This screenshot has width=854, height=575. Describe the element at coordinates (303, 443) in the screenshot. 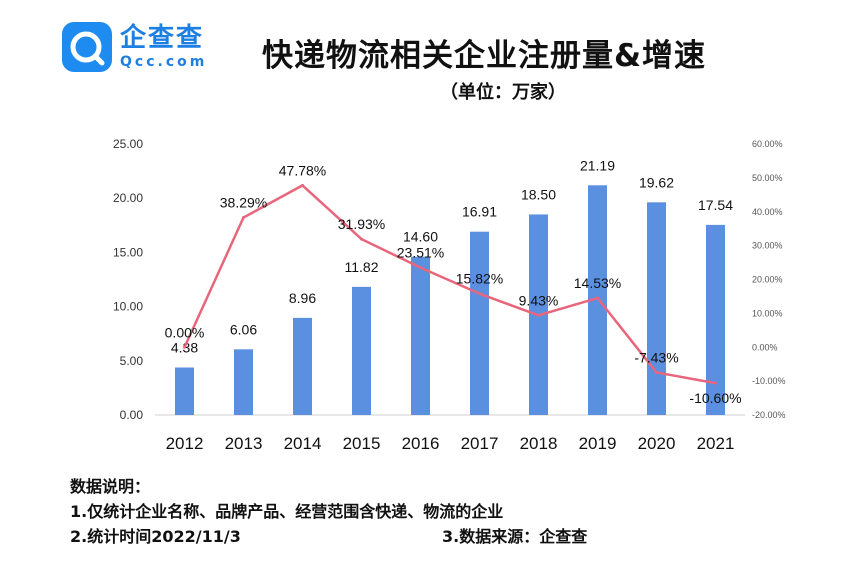

I see `x-tick-label: 2014` at that location.